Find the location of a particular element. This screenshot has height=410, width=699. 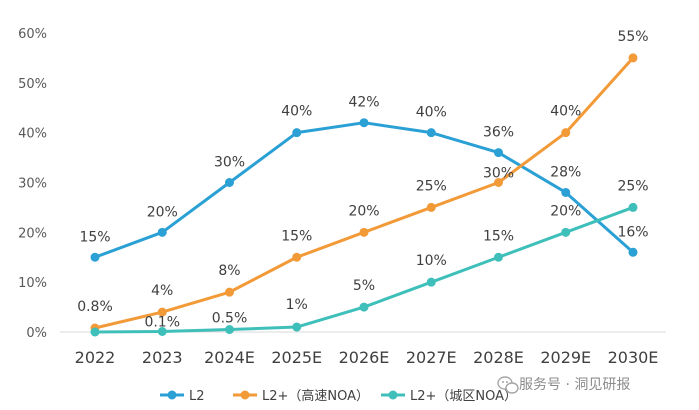

y-axis: 0% 10% 20% 30% 40% 50% 60% is located at coordinates (32, 184).